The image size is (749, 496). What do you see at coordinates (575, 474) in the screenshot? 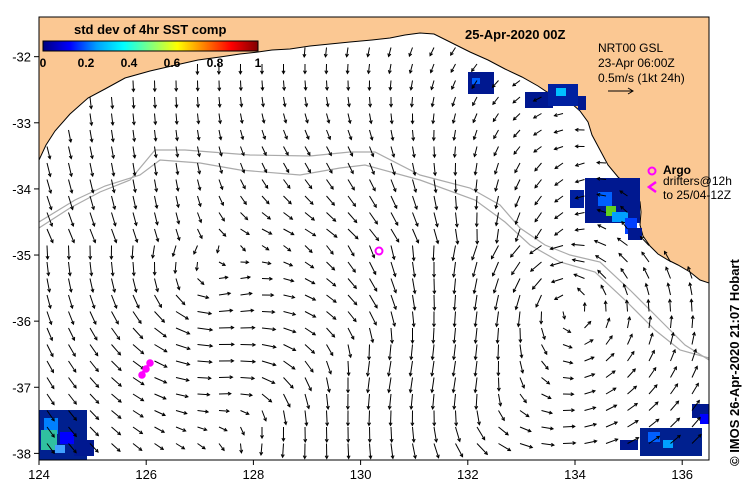
I see `x-tick-label: 134` at bounding box center [575, 474].